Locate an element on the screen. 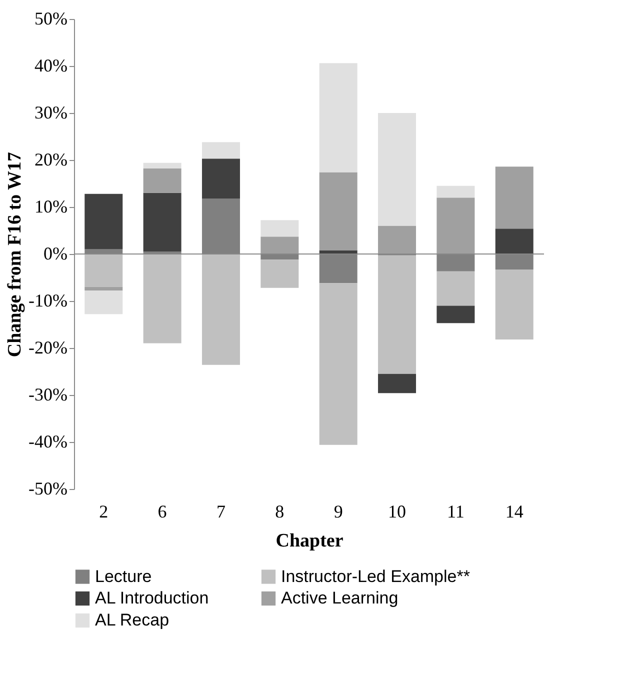 The width and height of the screenshot is (636, 692). legend-label: Lecture is located at coordinates (123, 576).